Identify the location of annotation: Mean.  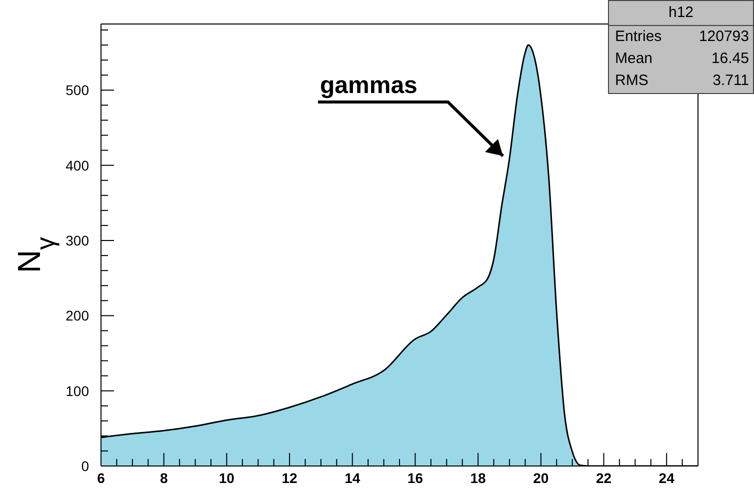
(634, 59).